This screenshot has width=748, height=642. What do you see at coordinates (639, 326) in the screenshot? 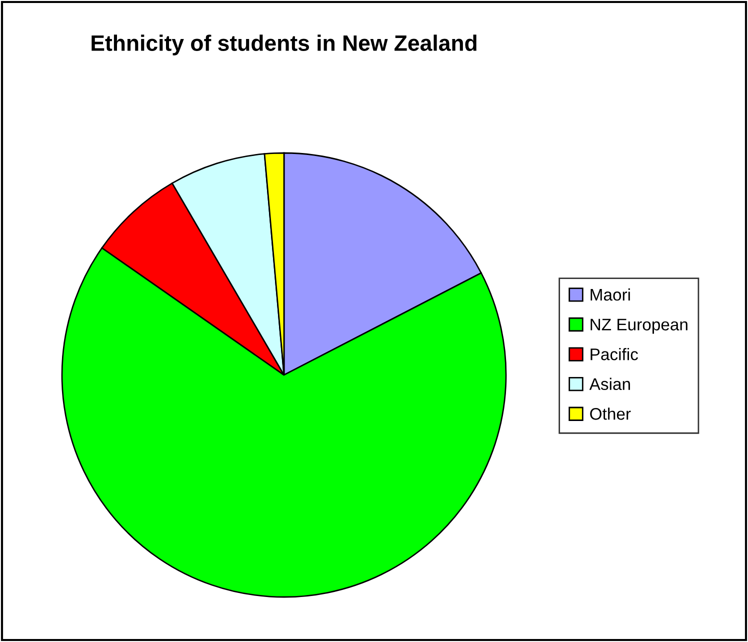
I see `legend-label: NZ European` at bounding box center [639, 326].